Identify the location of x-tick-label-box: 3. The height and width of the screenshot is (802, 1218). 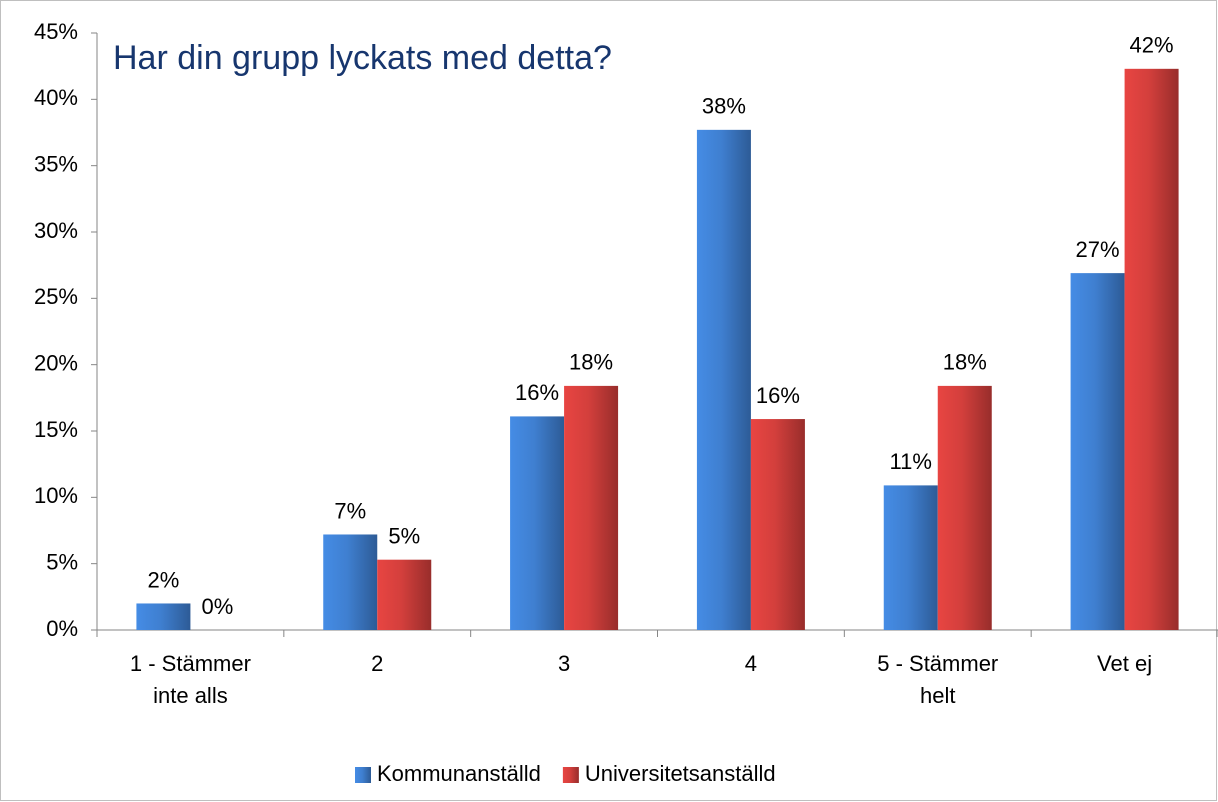
(564, 663).